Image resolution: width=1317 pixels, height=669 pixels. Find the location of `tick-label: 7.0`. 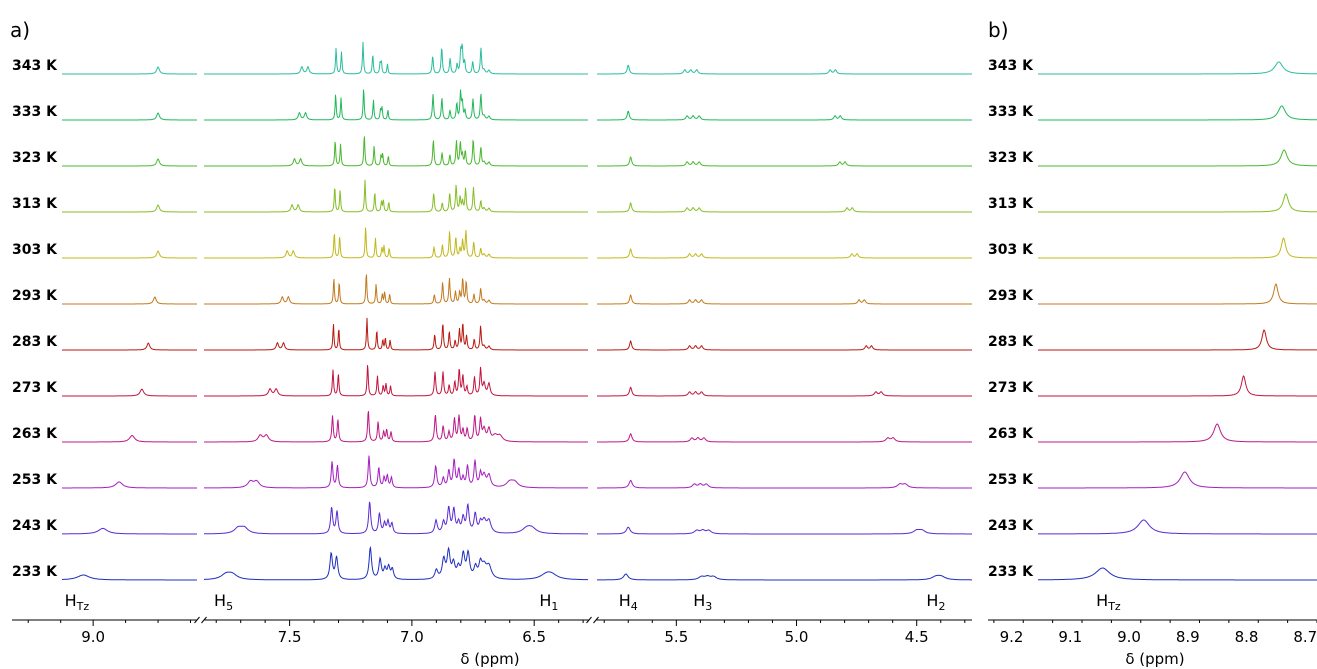

tick-label: 7.0 is located at coordinates (412, 637).